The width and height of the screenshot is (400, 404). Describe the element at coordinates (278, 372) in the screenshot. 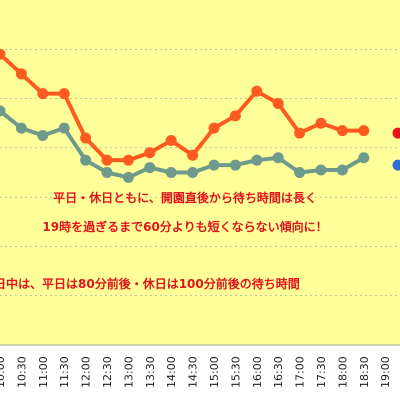

I see `x-tick-label: 16:30` at that location.